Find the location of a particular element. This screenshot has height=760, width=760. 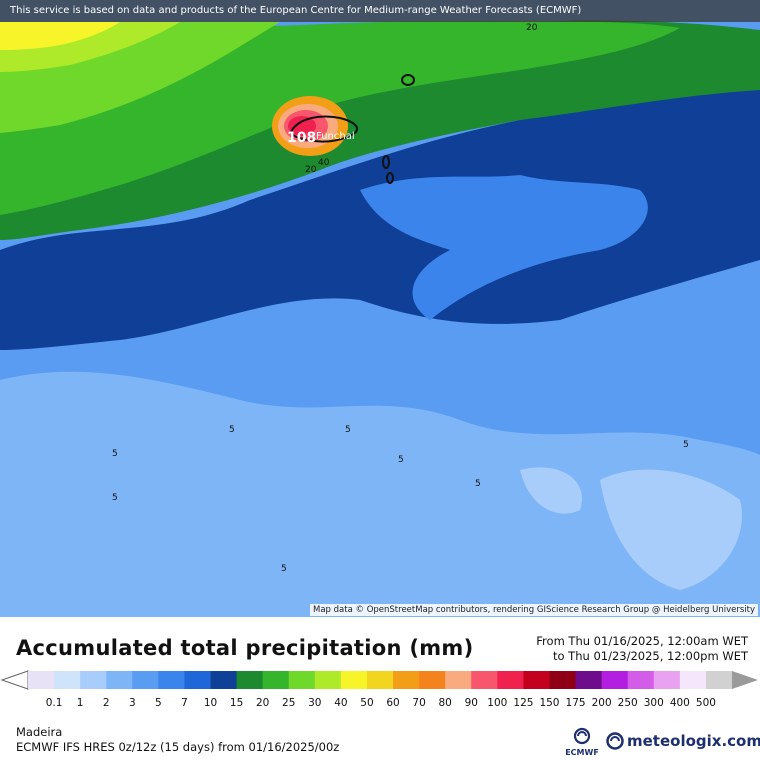

ecmwf-logo-text: ECMWF is located at coordinates (582, 752).